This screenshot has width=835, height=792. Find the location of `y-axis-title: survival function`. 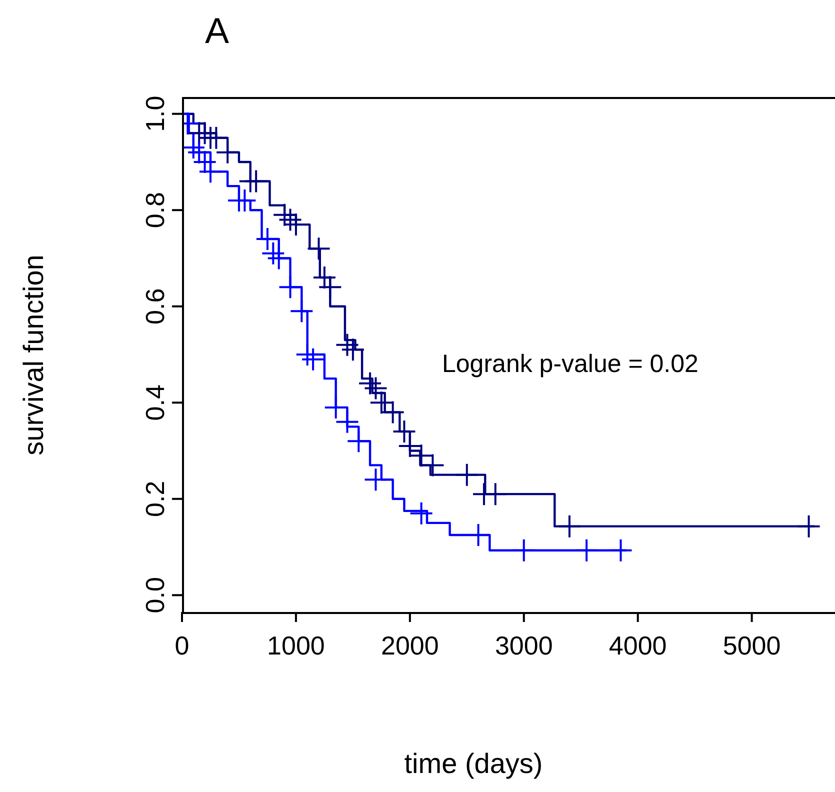

y-axis-title: survival function is located at coordinates (34, 354).